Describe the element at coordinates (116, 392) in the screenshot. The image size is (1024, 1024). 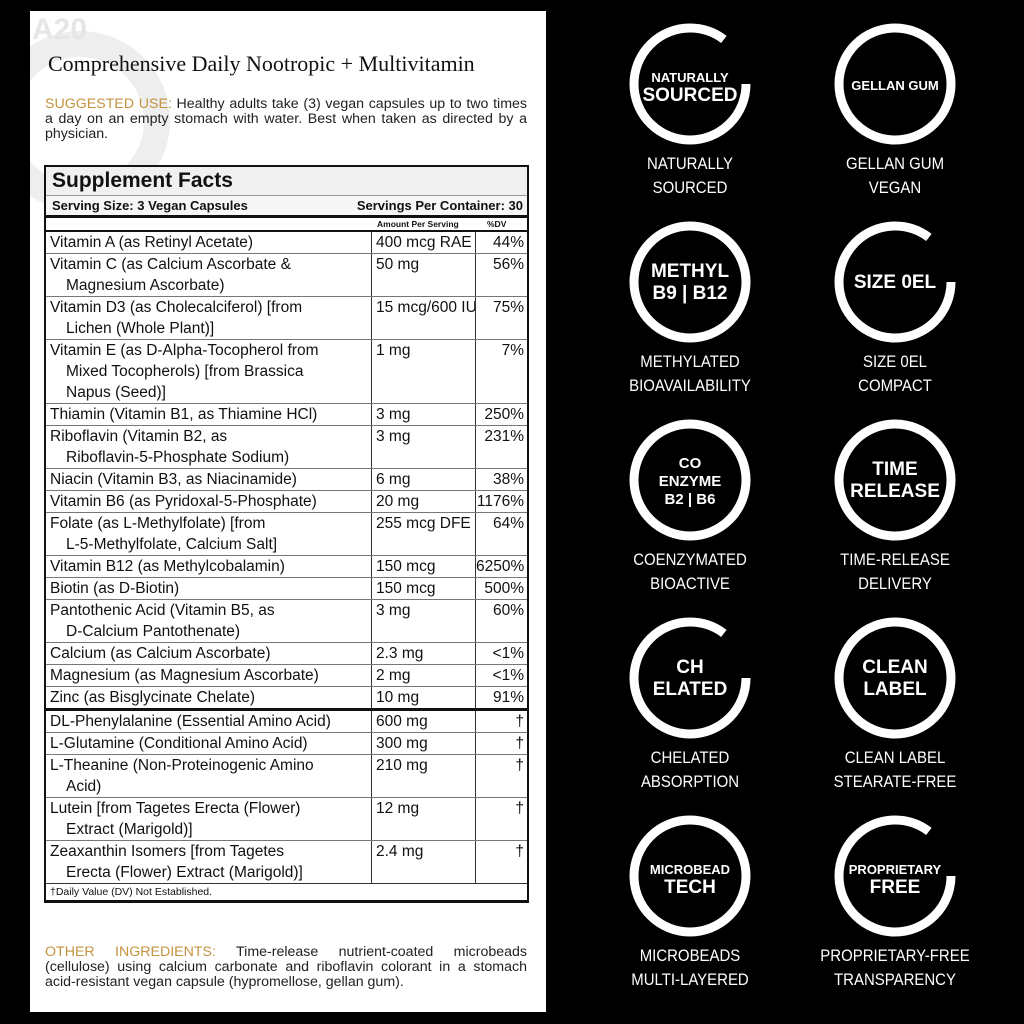
I see `nutrient-name-line: Napus (Seed)]` at that location.